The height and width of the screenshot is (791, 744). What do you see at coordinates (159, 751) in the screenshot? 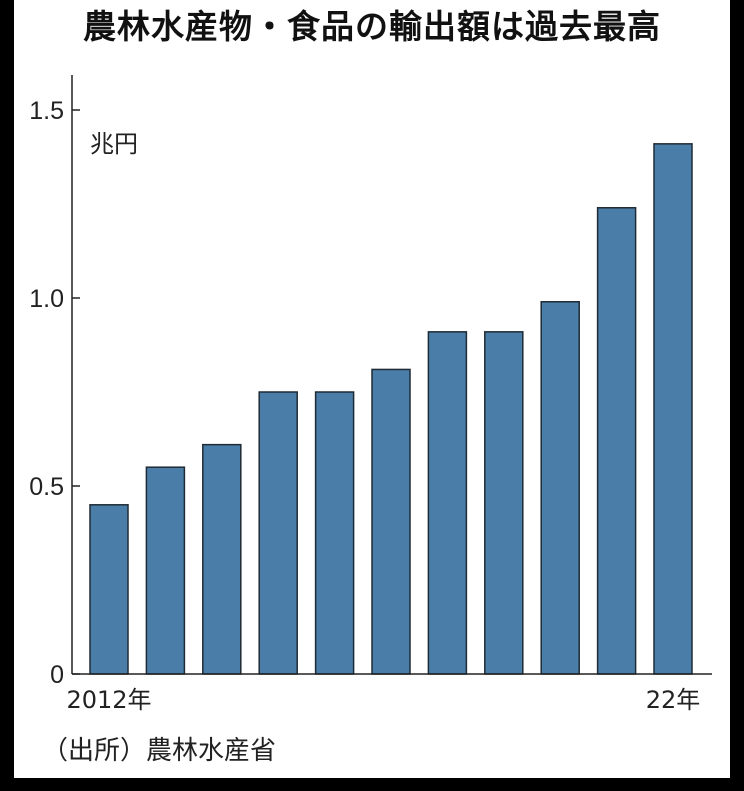
I see `source-note: （出所）農林水産省` at bounding box center [159, 751].